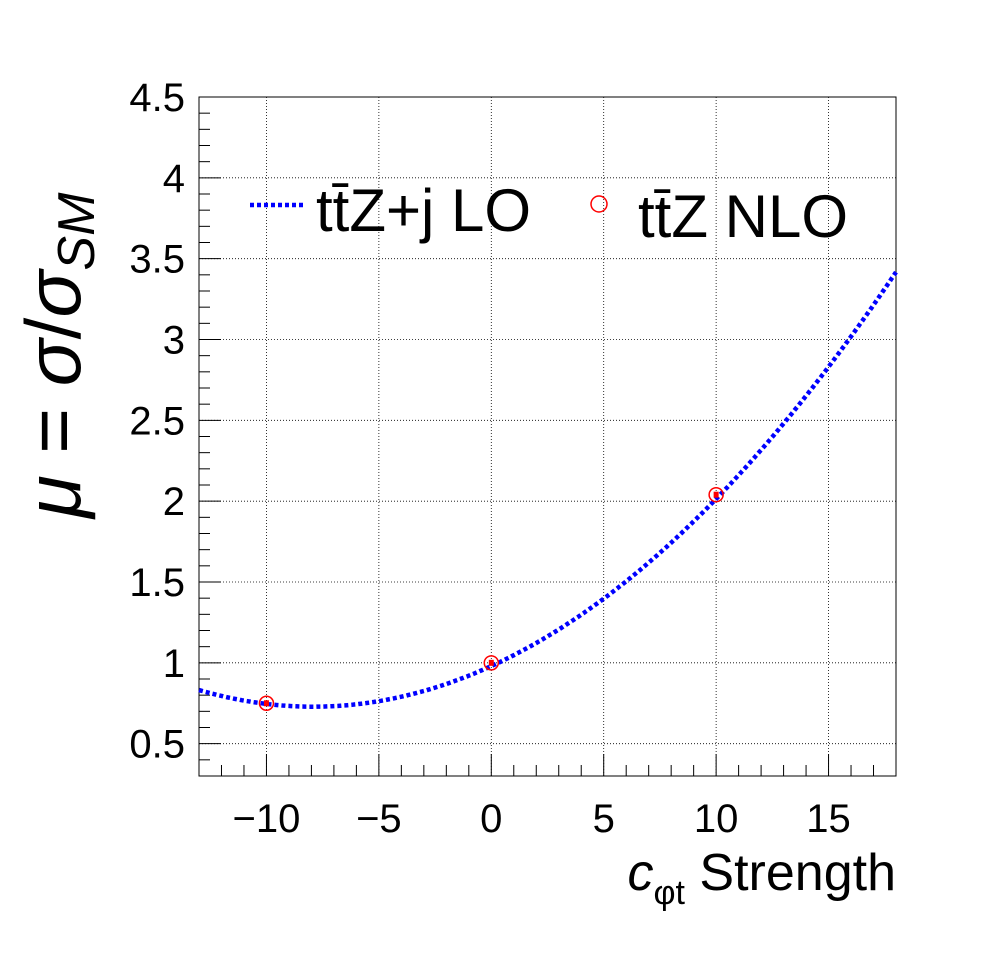  I want to click on x-axis-title-subscript: φt, so click(669, 893).